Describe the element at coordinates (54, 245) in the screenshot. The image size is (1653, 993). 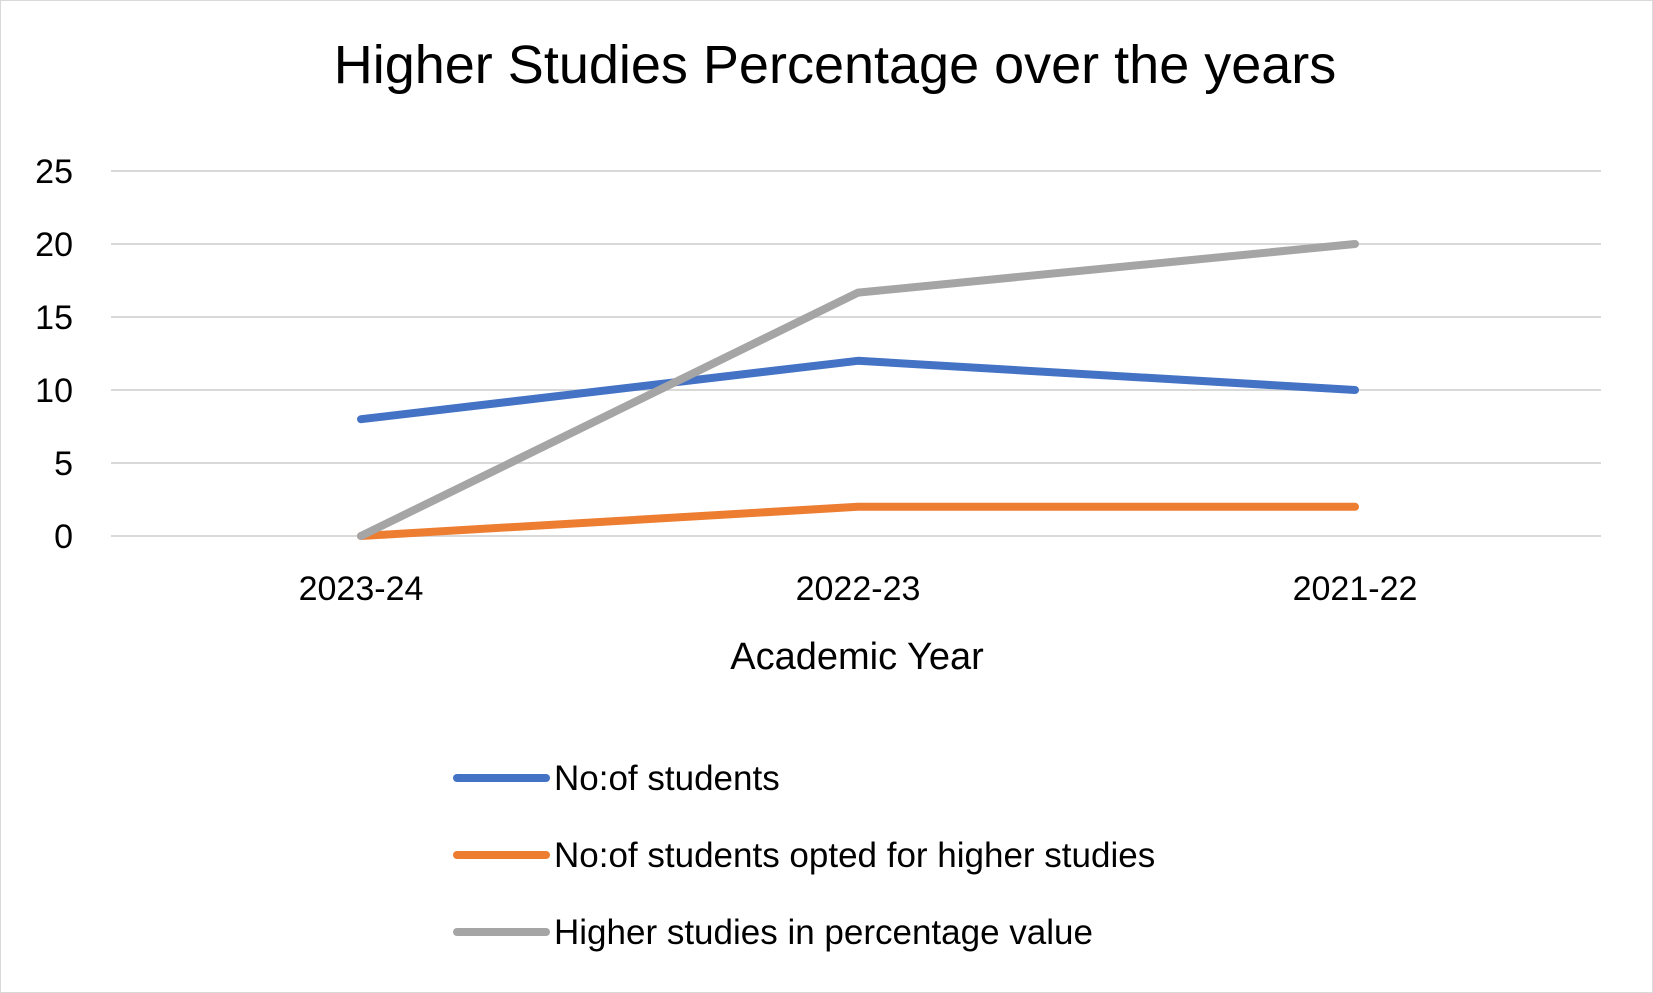
I see `y-tick-label: 20` at that location.